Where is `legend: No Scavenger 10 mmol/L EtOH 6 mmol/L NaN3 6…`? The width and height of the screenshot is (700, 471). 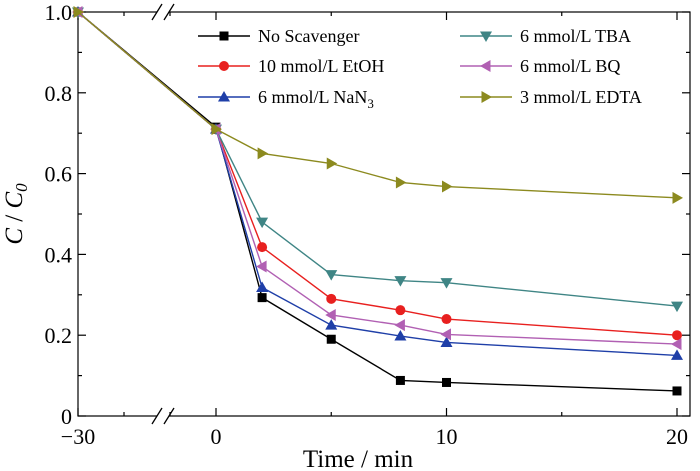 legend: No Scavenger 10 mmol/L EtOH 6 mmol/L NaN3 6… is located at coordinates (420, 68).